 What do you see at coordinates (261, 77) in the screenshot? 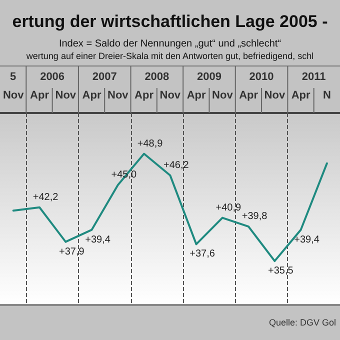
I see `text: 2010` at bounding box center [261, 77].